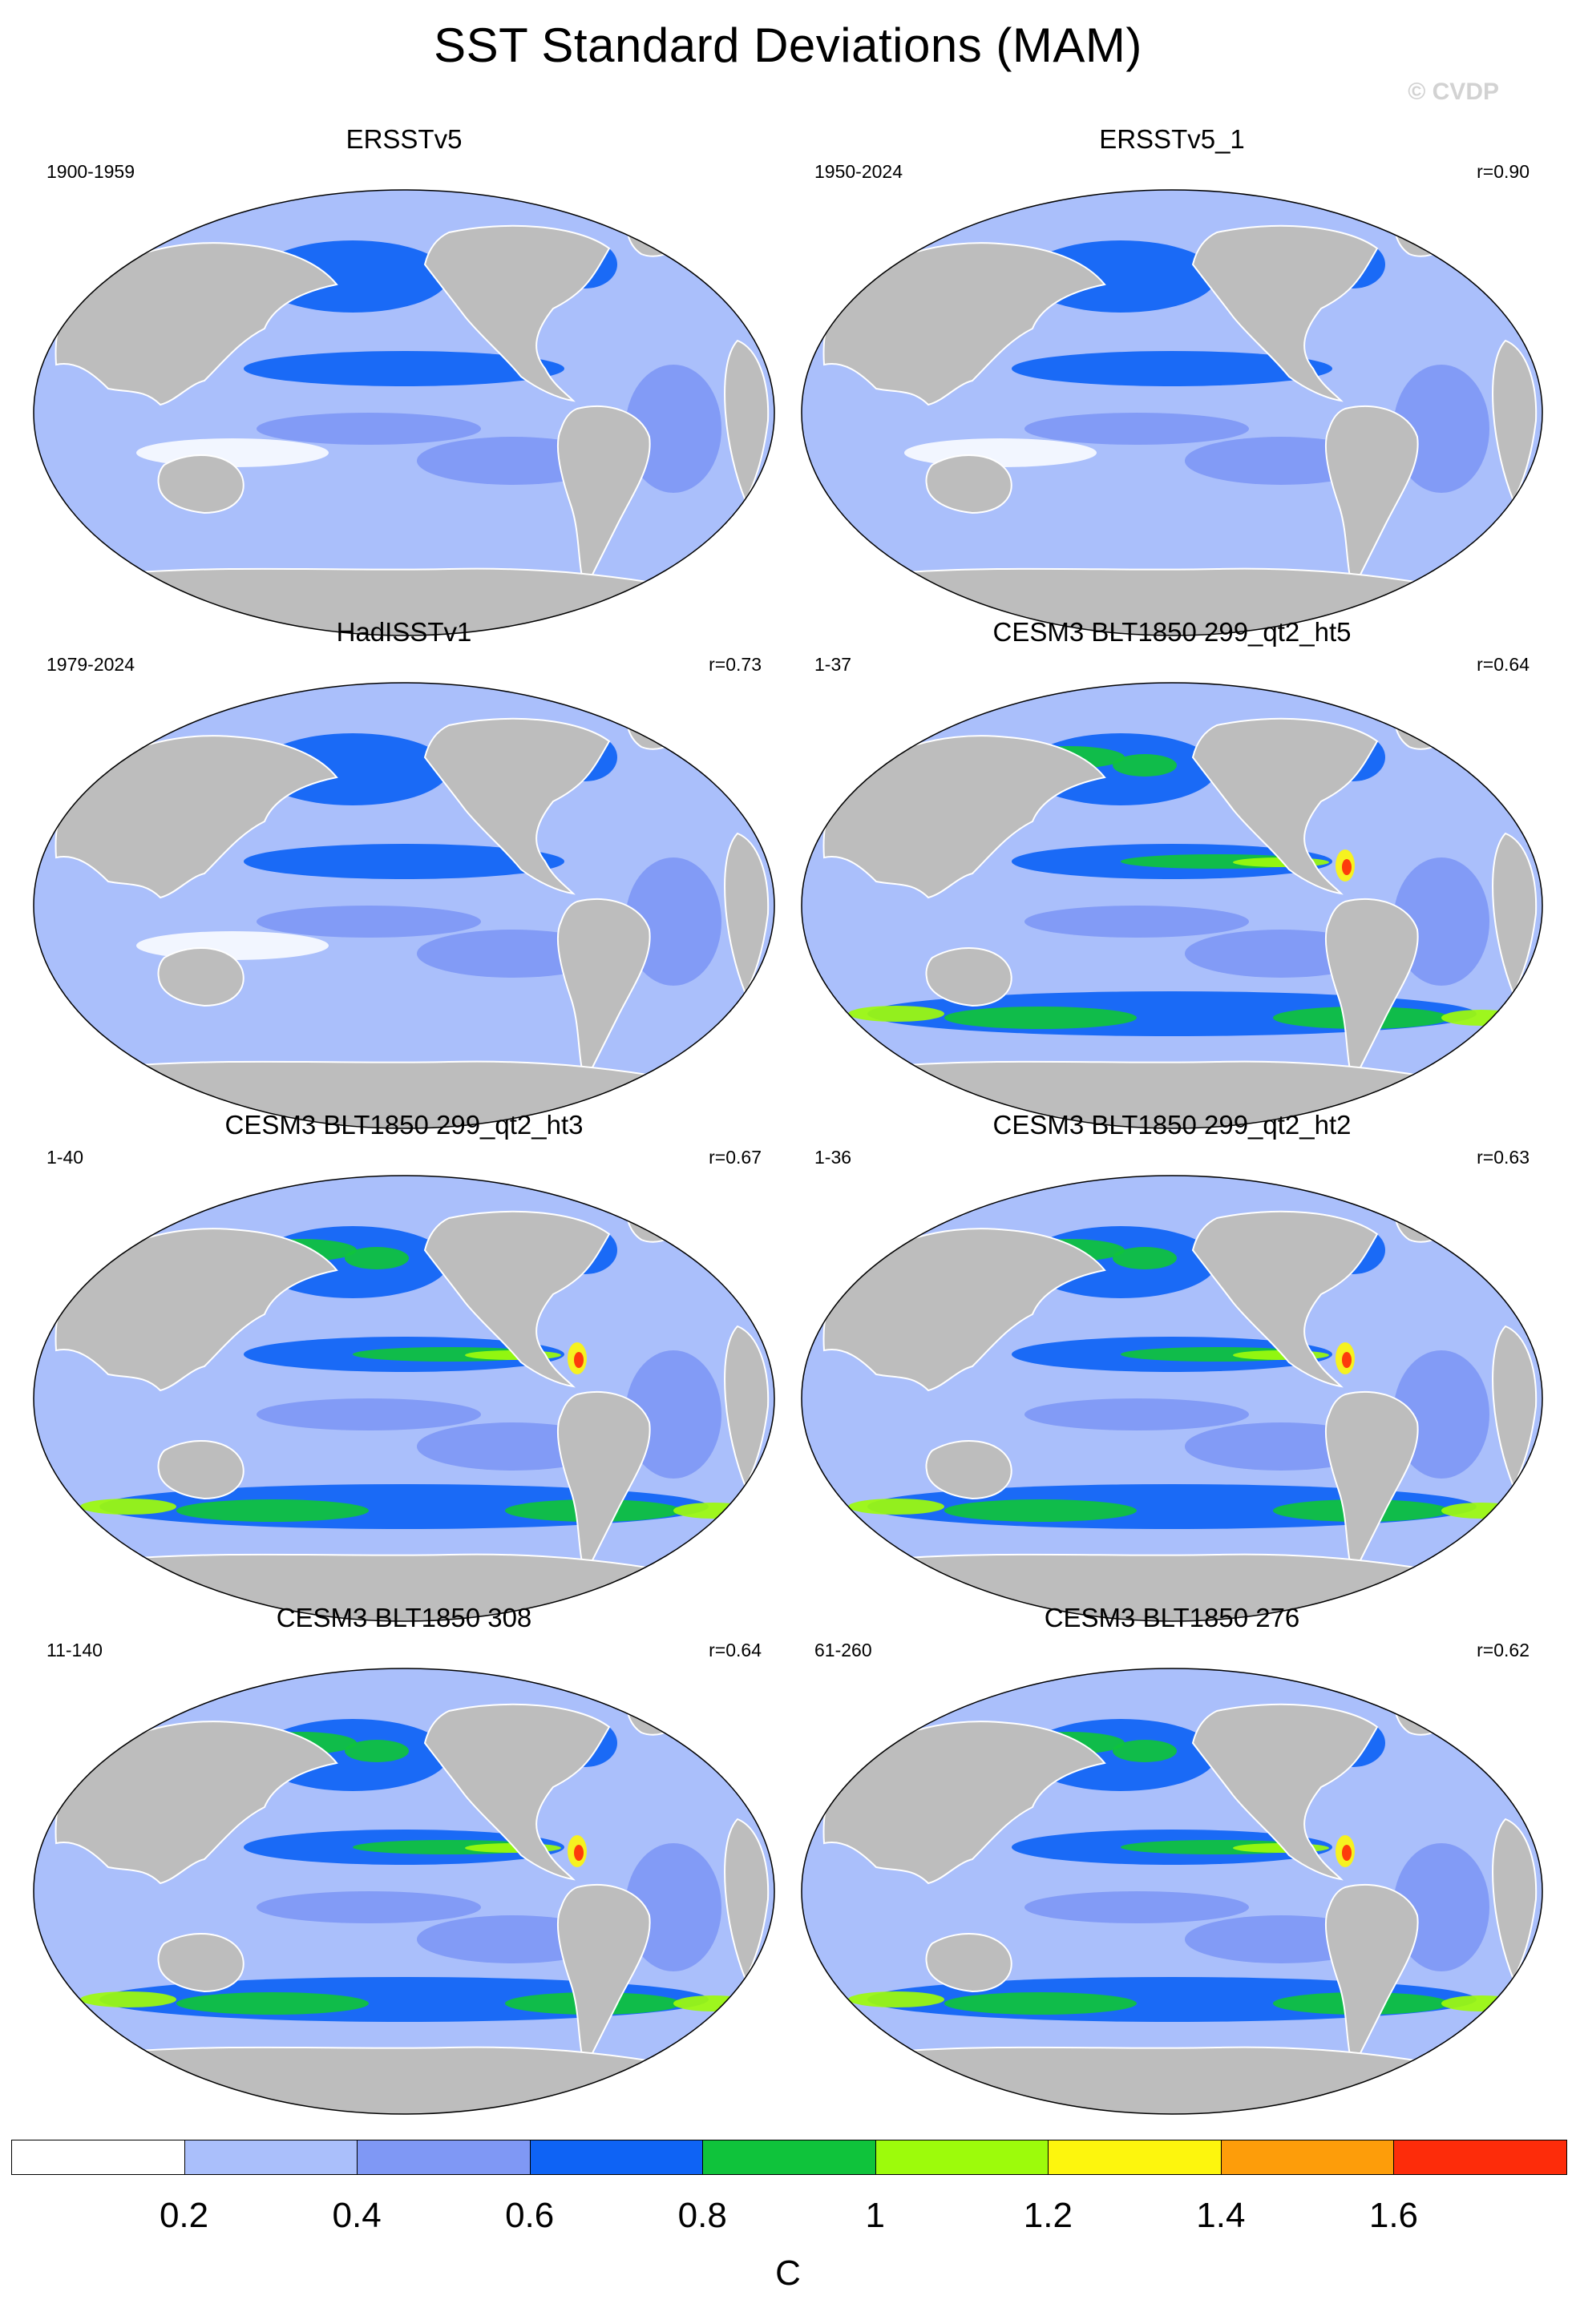 This screenshot has height=2324, width=1576. Describe the element at coordinates (1048, 2215) in the screenshot. I see `colorbar-tick-label: 1.2` at that location.